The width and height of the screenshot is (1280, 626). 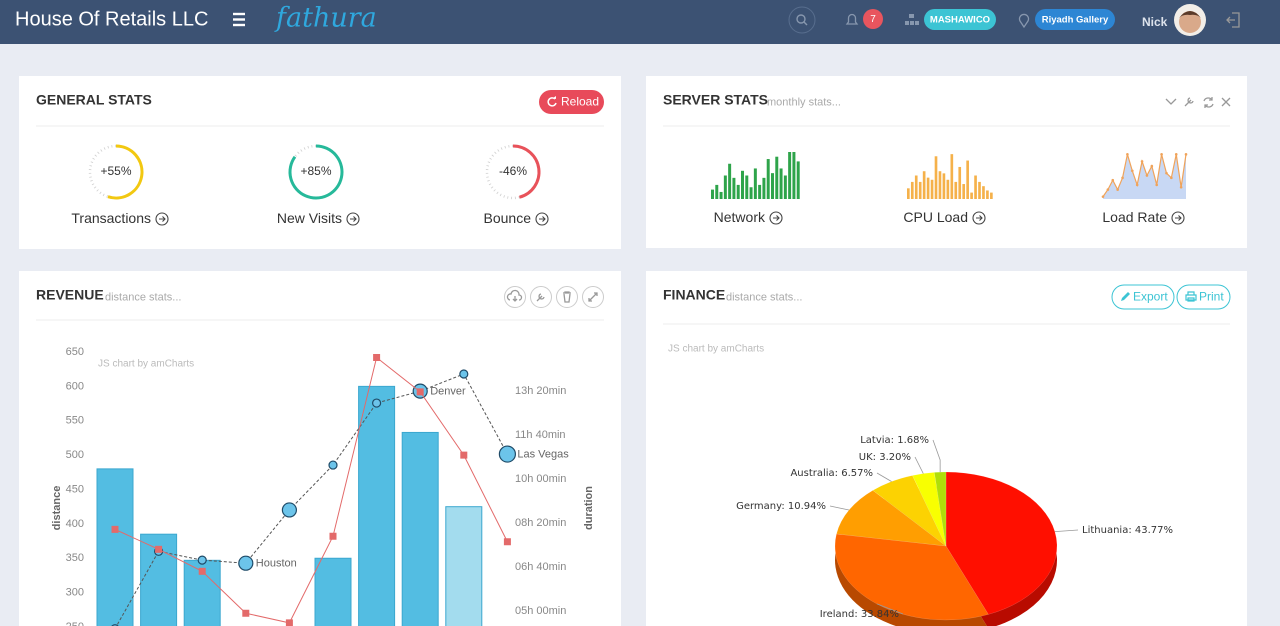 I want to click on menu-toggle, so click(x=239, y=19).